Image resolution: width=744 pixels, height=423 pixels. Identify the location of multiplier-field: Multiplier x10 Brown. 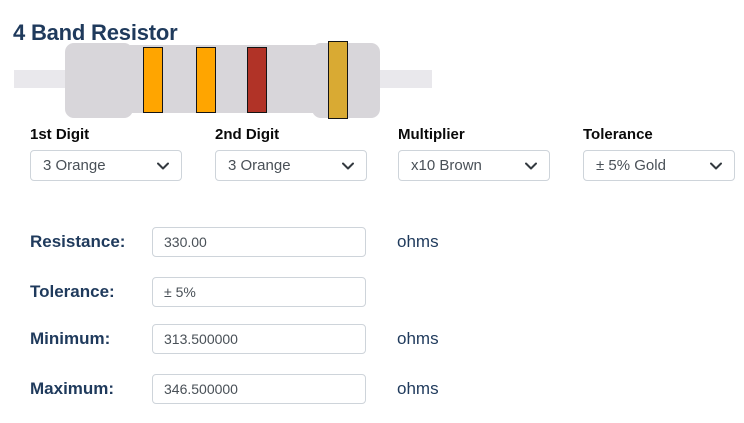
(474, 154).